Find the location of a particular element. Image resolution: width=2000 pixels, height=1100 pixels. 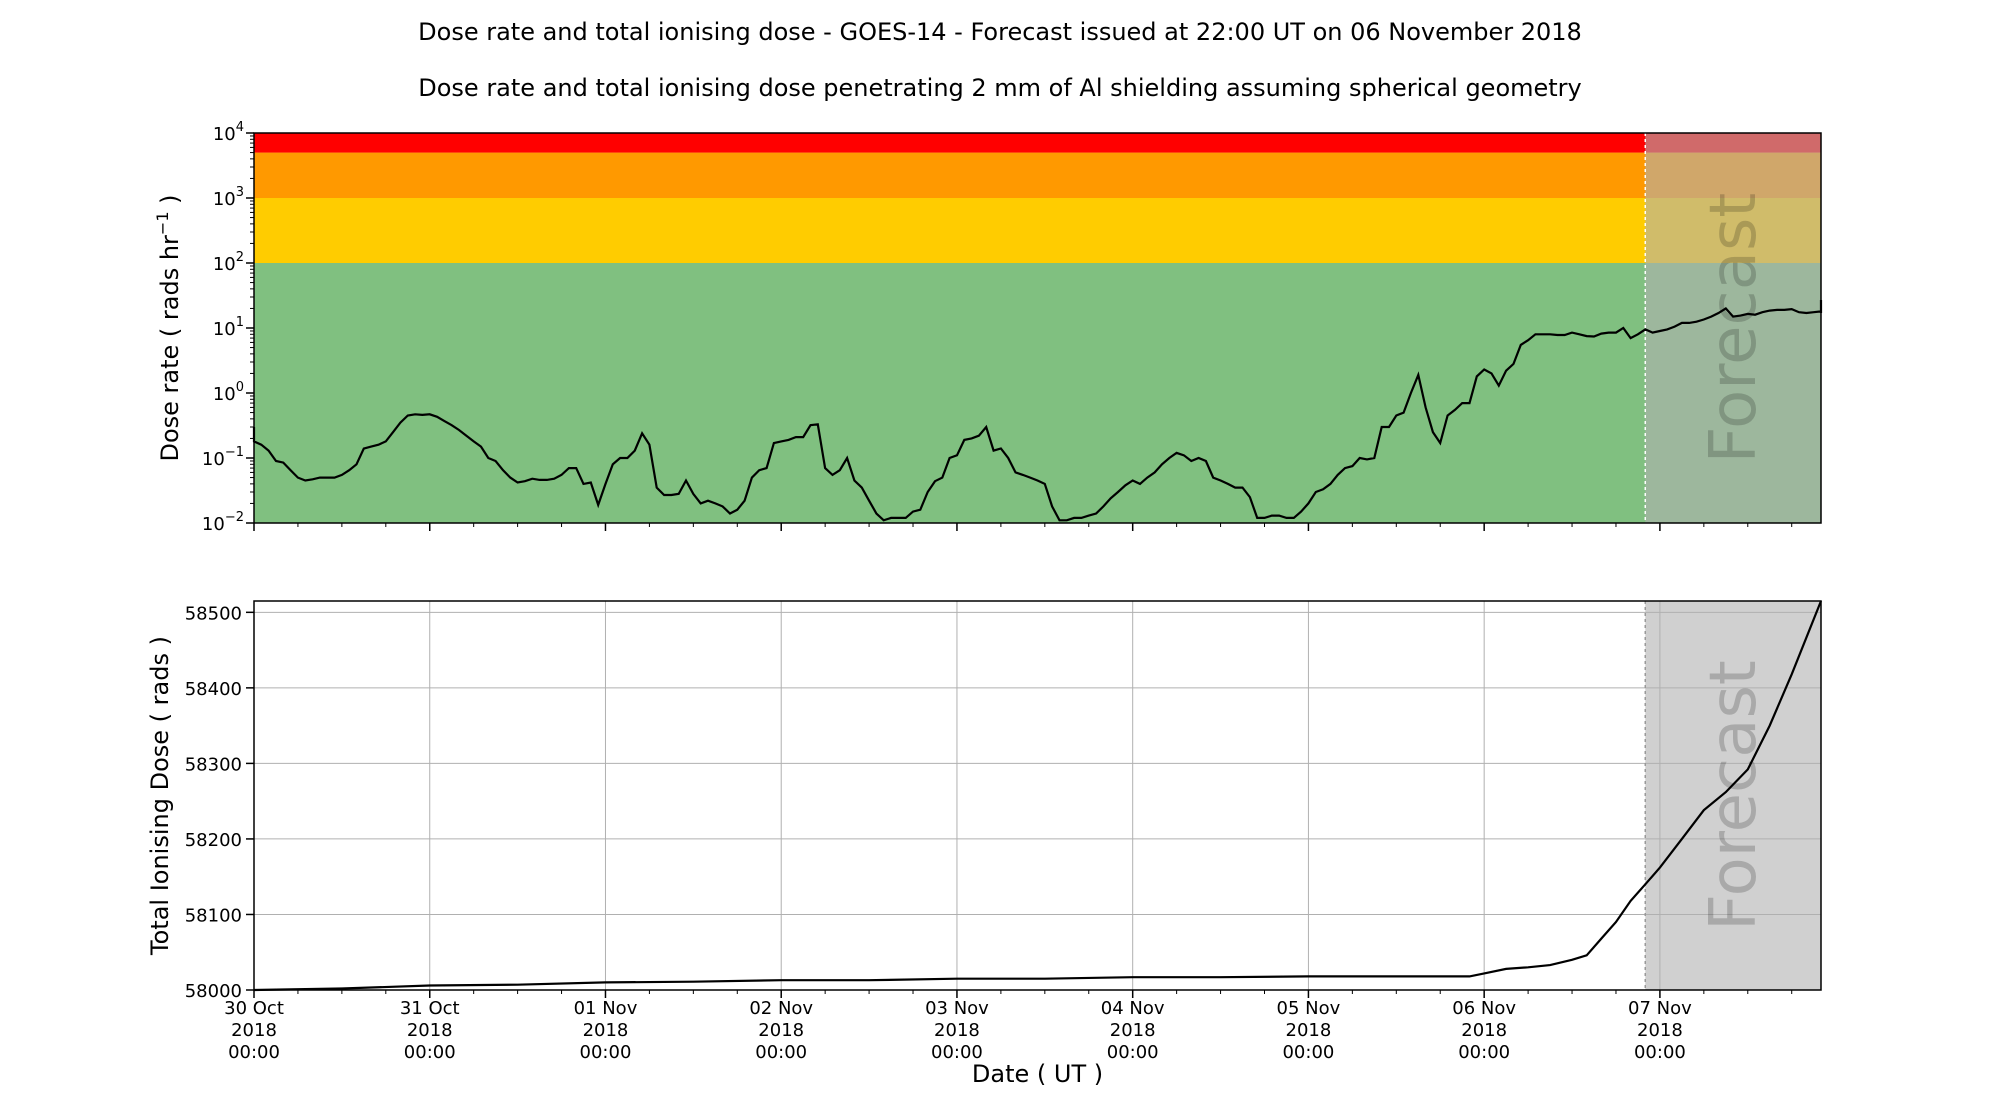

y-tick-label: 10¹ is located at coordinates (228, 327).